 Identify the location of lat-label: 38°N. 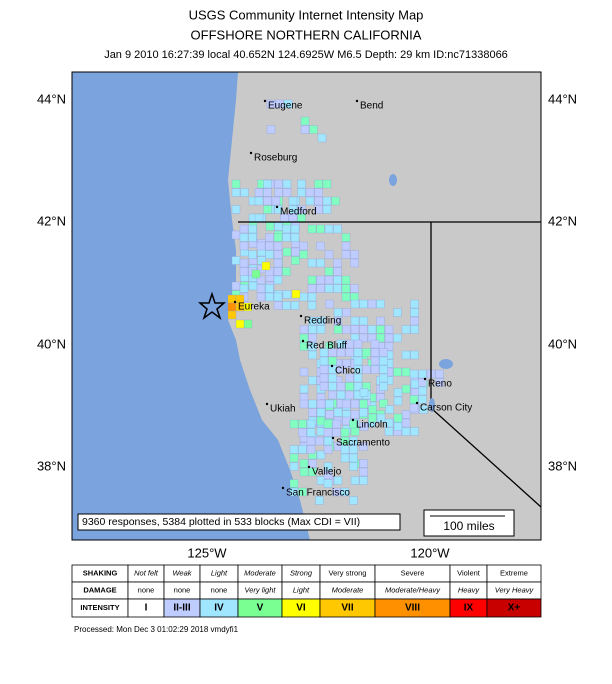
(51, 465).